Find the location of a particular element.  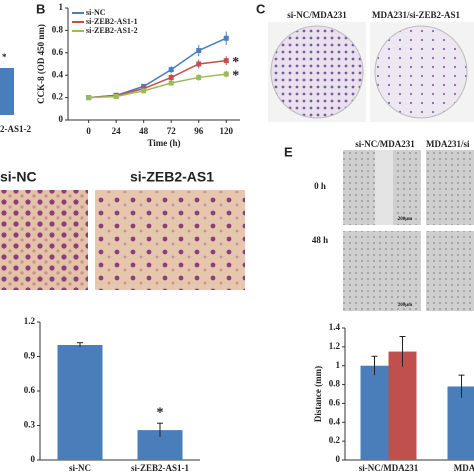

x-tick-label: 24 is located at coordinates (117, 131).